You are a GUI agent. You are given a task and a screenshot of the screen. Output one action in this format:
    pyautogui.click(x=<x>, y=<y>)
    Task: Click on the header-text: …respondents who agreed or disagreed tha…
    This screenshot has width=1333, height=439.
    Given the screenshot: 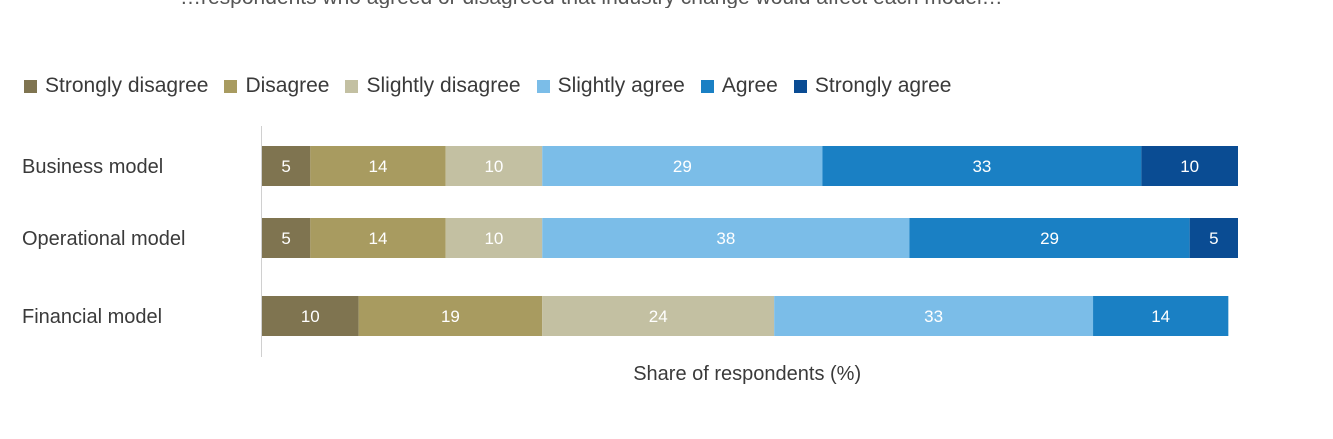 What is the action you would take?
    pyautogui.click(x=591, y=4)
    